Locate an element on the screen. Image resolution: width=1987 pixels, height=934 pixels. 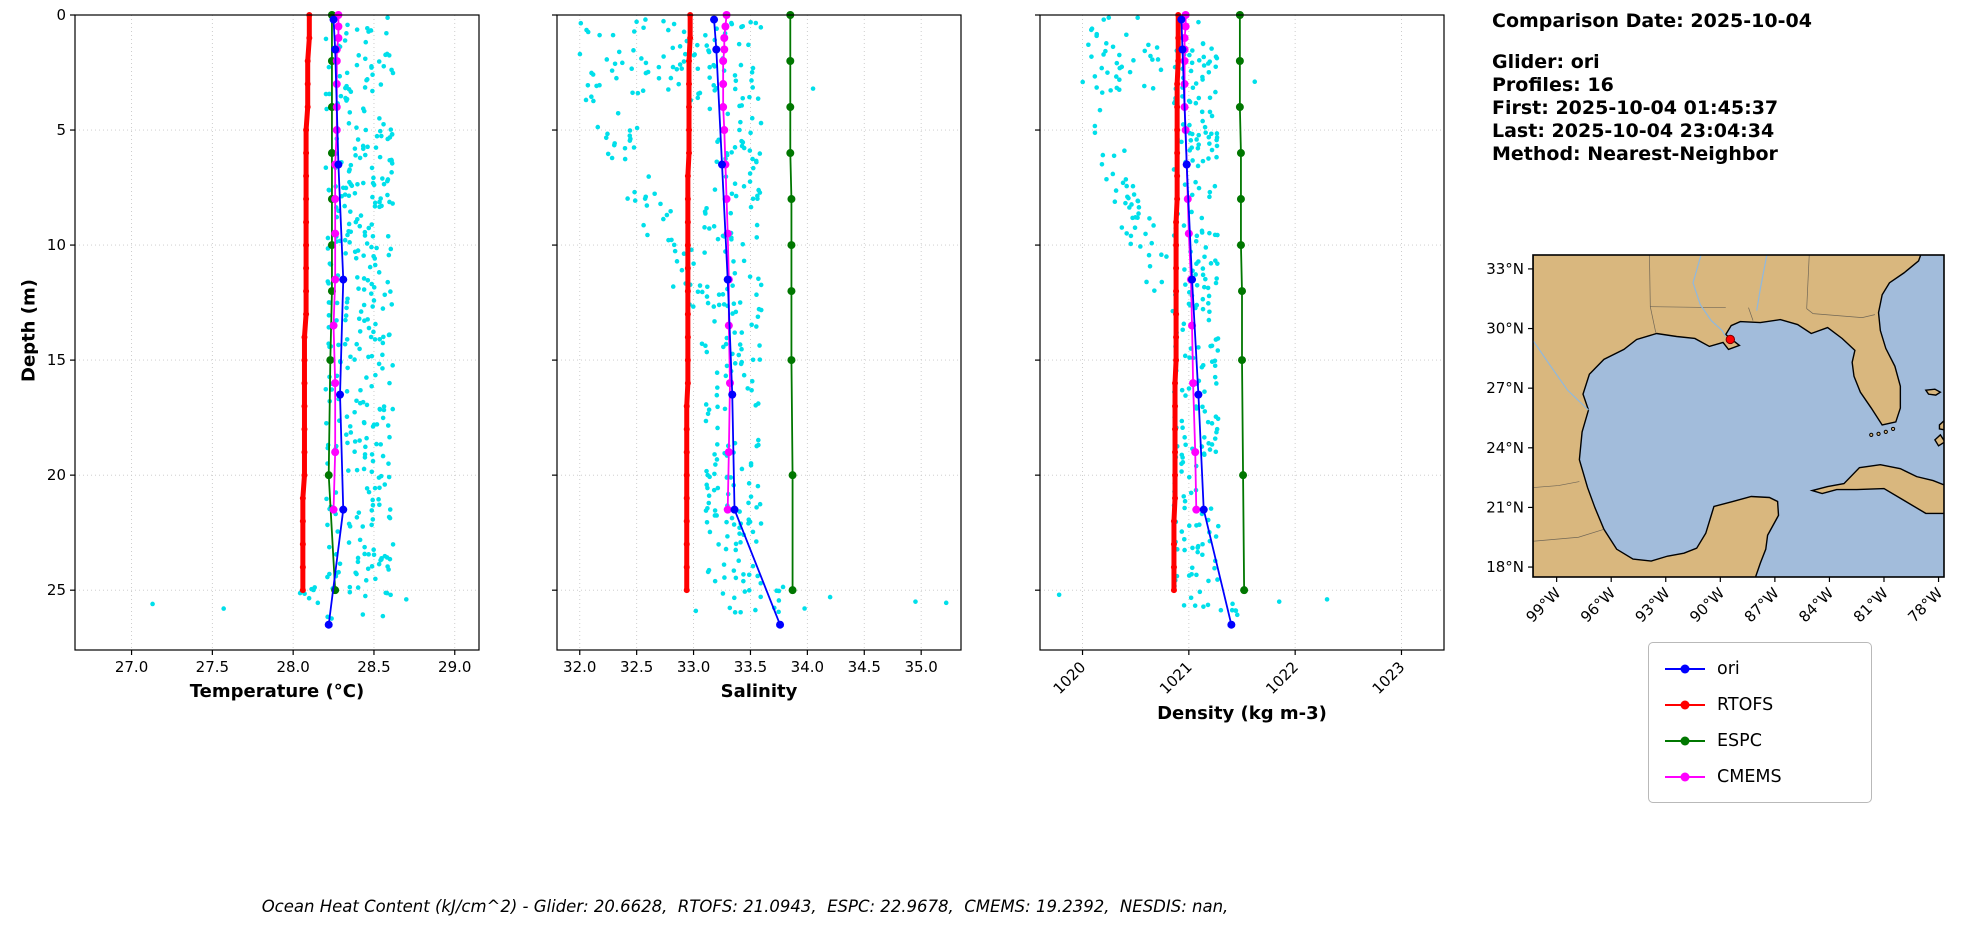
profiles-count-text: Profiles: 16 is located at coordinates (1553, 85).